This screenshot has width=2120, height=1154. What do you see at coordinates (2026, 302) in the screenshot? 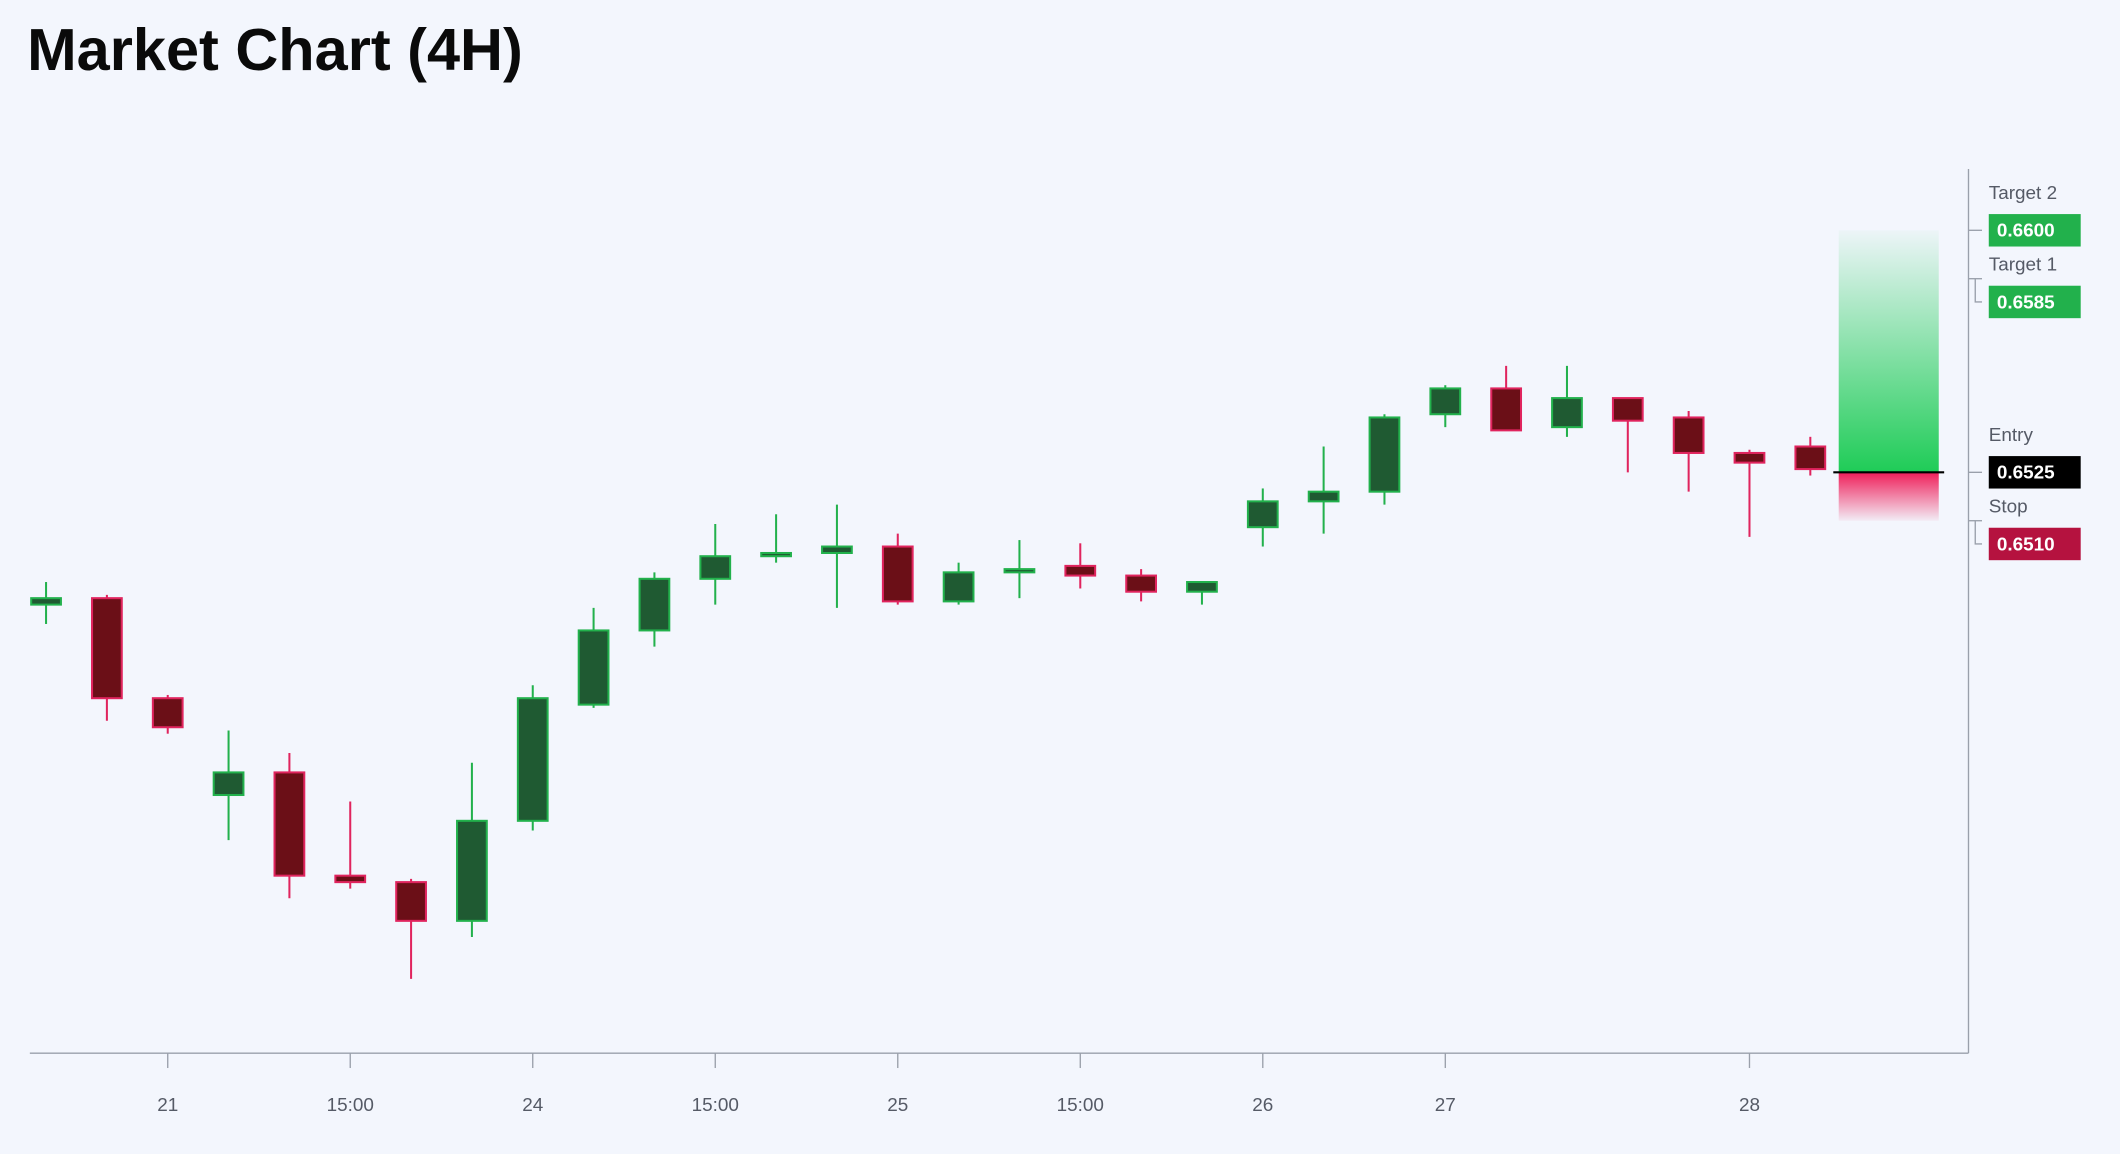
I see `level-value: 0.6585` at bounding box center [2026, 302].